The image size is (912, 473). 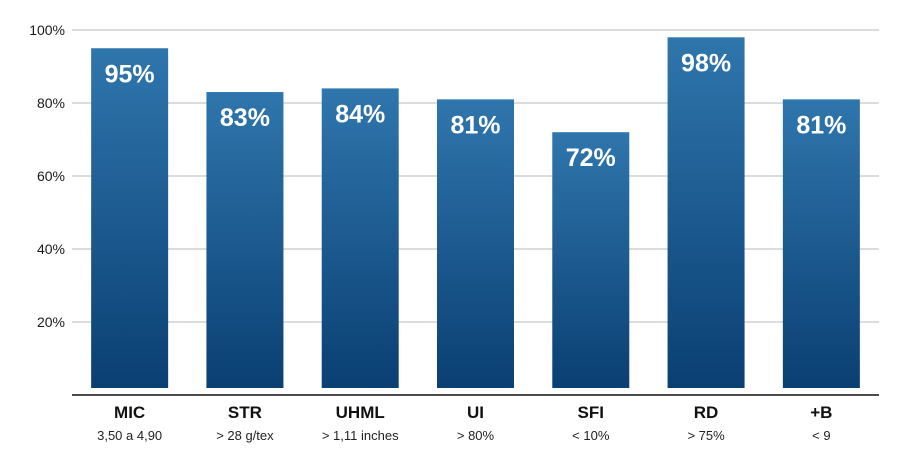 I want to click on x-category-sublabel: > 75%, so click(x=706, y=435).